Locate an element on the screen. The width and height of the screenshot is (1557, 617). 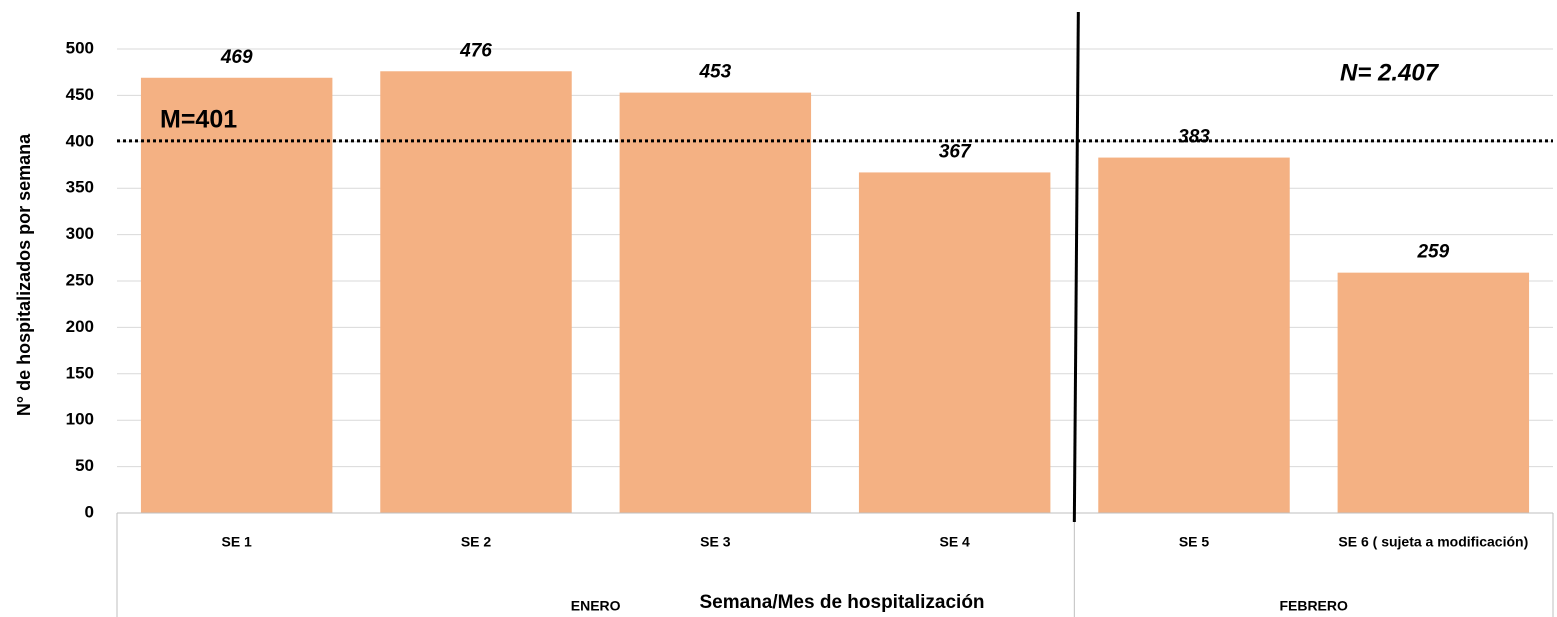
y-tick-label: 400 is located at coordinates (80, 140).